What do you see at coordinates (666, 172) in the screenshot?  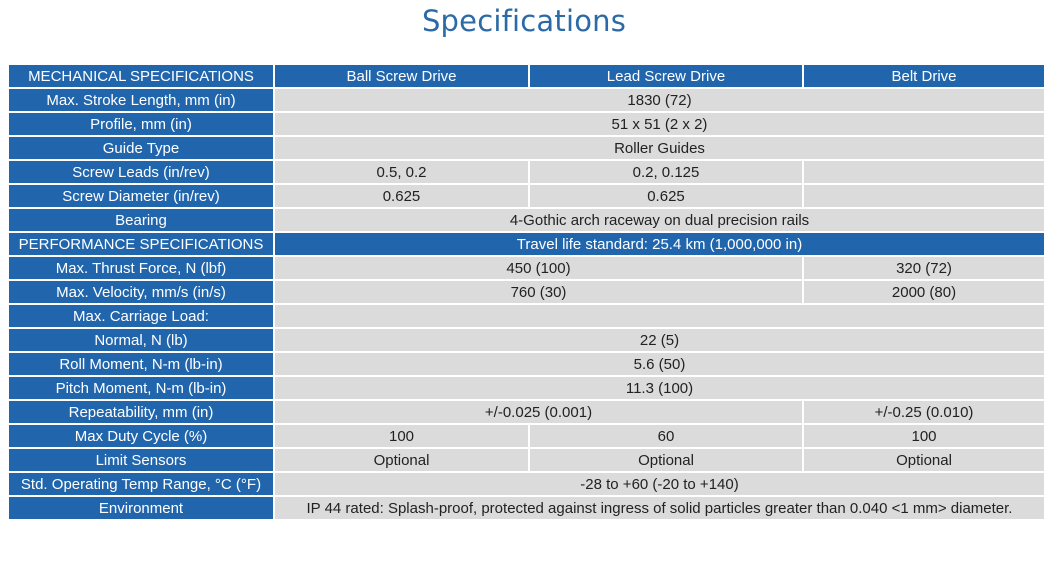 I see `value-cell: 0.2, 0.125` at bounding box center [666, 172].